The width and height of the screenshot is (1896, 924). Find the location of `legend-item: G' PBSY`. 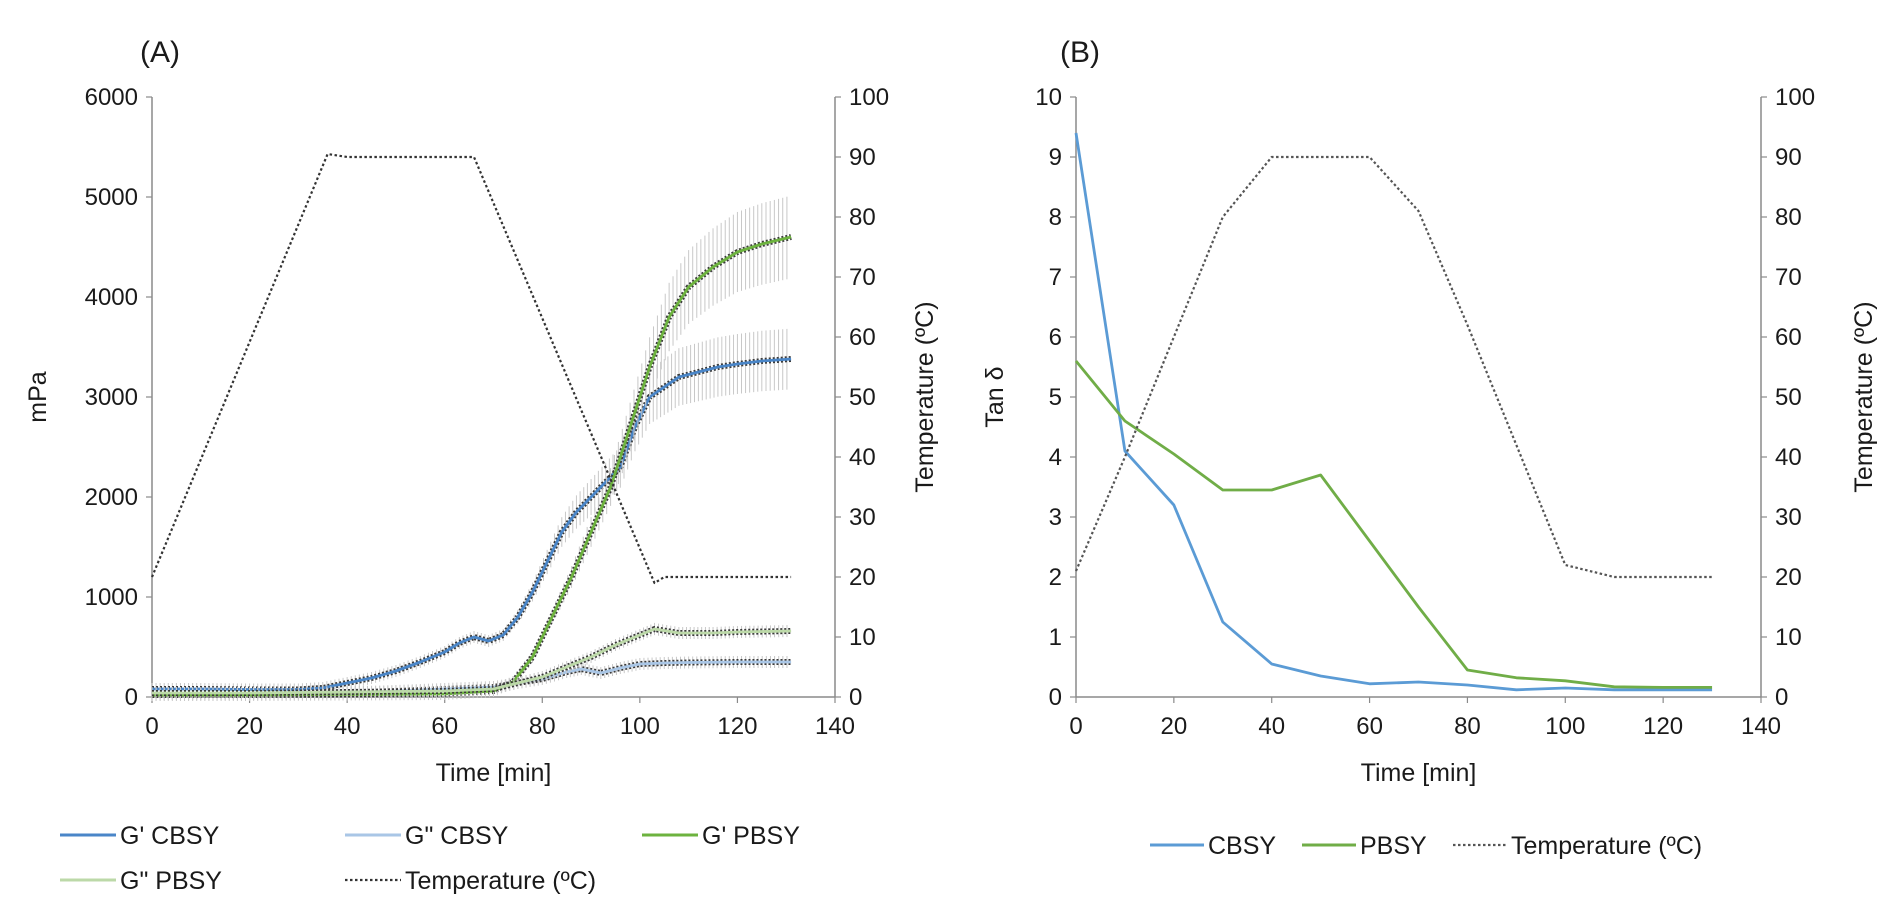

legend-item: G' PBSY is located at coordinates (721, 836).